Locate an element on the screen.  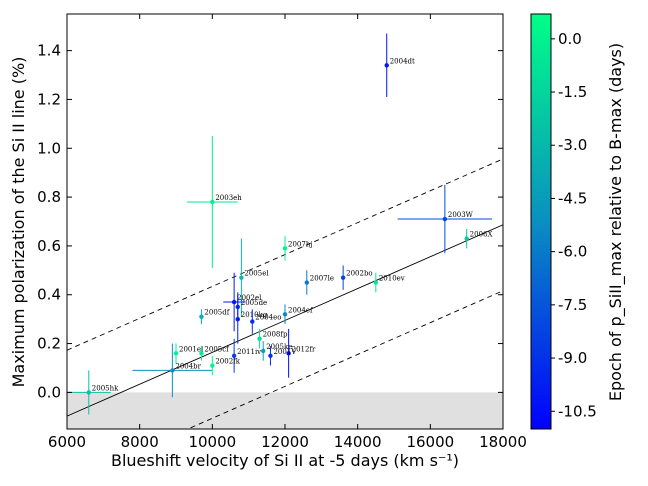
colorbar-tick-label: -3.0 is located at coordinates (572, 145).